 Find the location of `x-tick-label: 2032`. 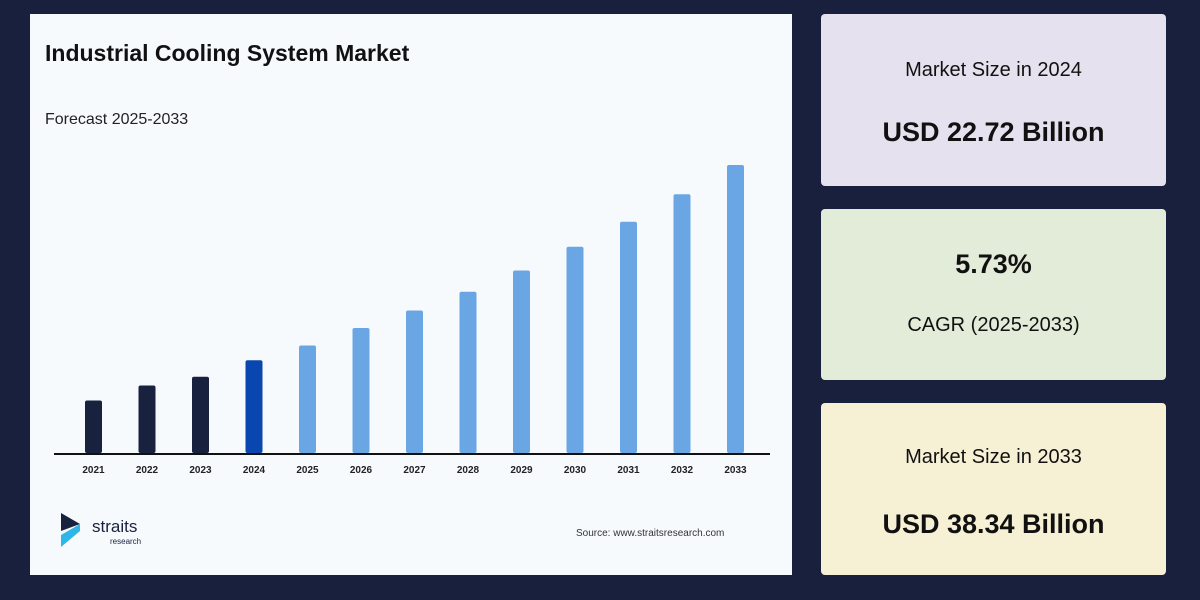

x-tick-label: 2032 is located at coordinates (682, 470).